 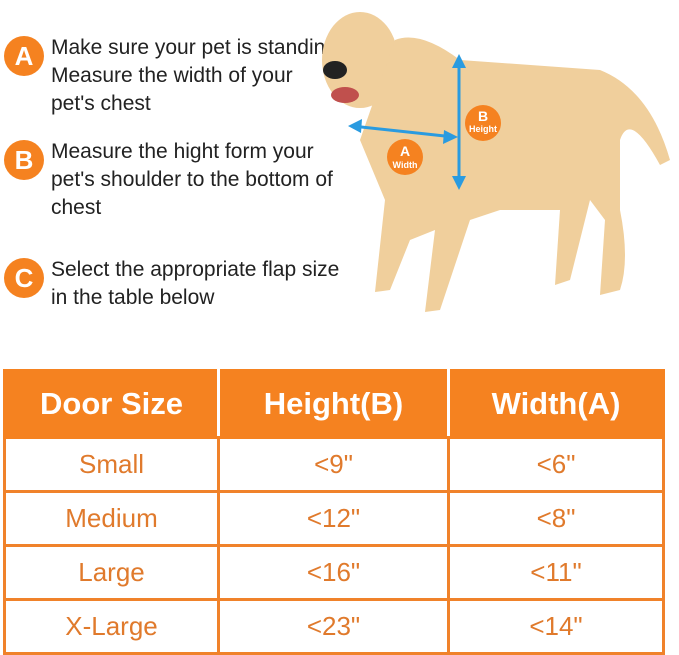 What do you see at coordinates (556, 626) in the screenshot?
I see `cell: <14"` at bounding box center [556, 626].